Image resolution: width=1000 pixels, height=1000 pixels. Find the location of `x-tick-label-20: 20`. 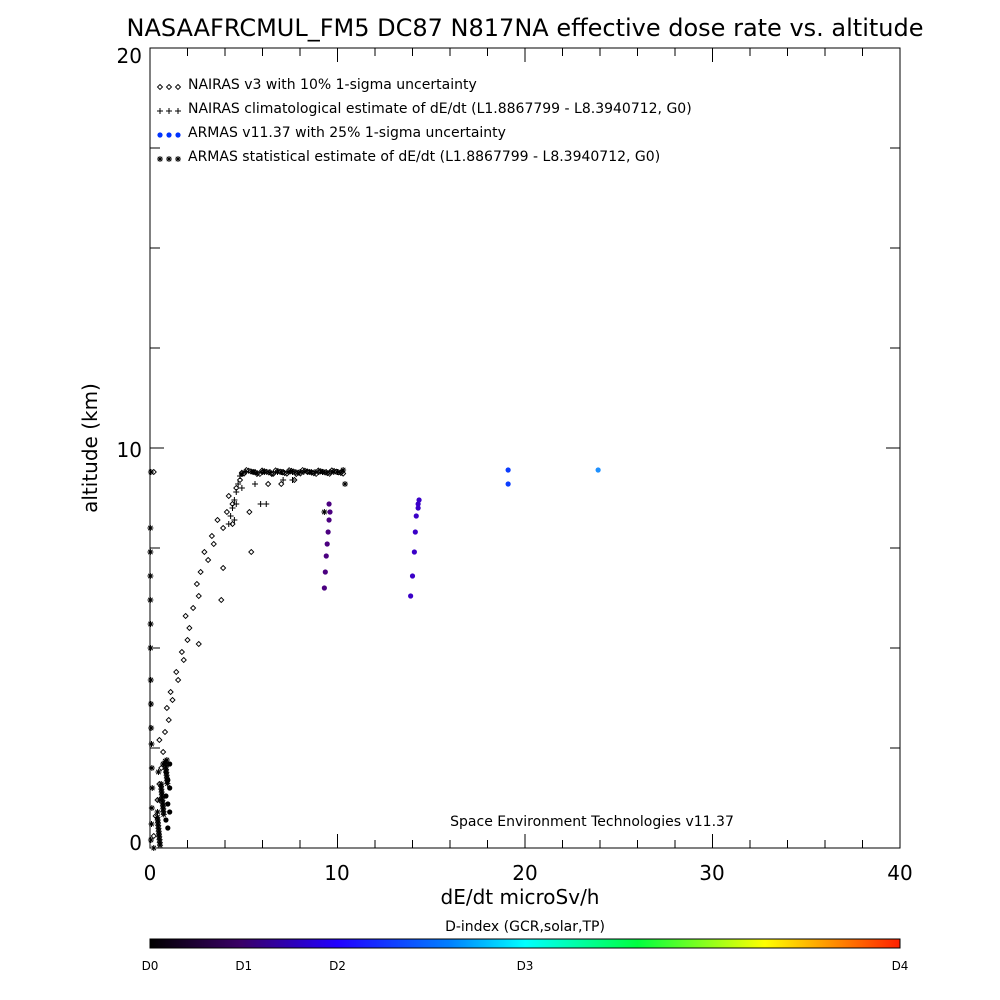

x-tick-label-20: 20 is located at coordinates (524, 873).